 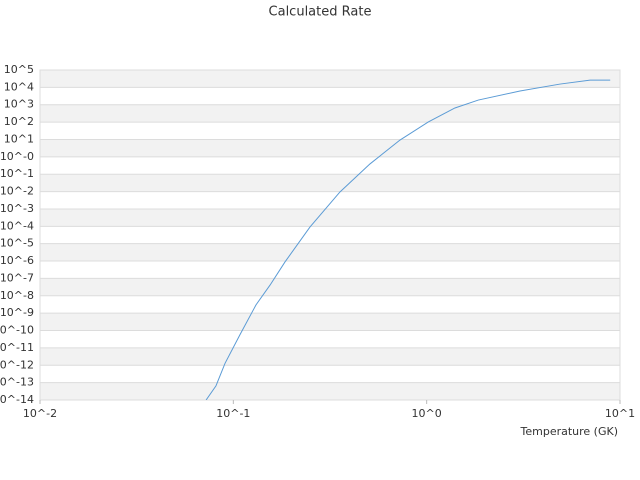 I want to click on x-tick-label: 10^-2, so click(x=40, y=413).